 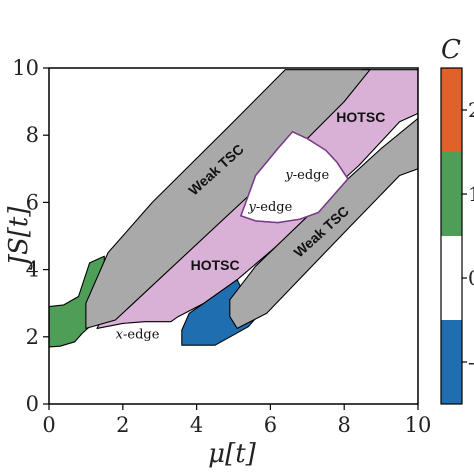 What do you see at coordinates (270, 425) in the screenshot?
I see `x-tick-label: 6` at bounding box center [270, 425].